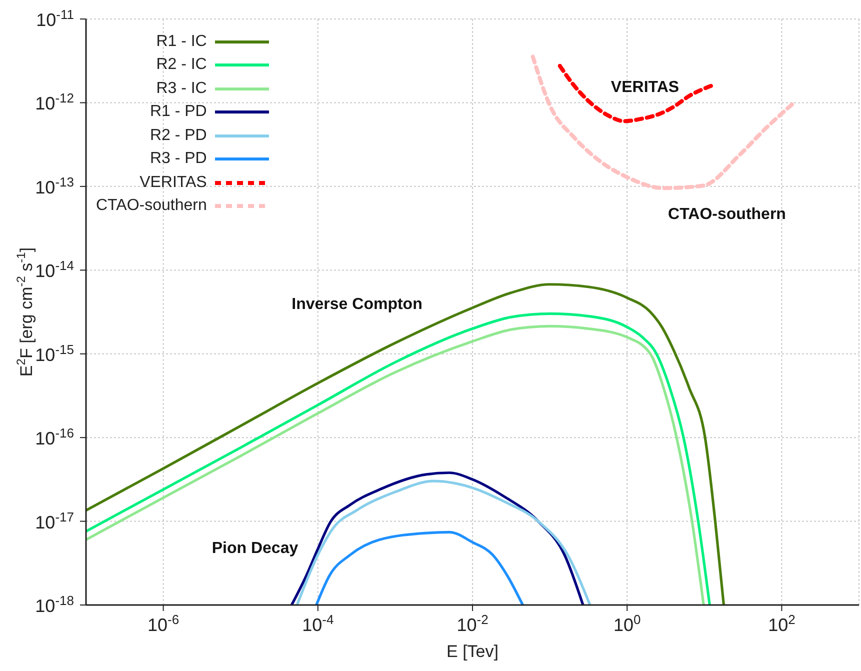 The width and height of the screenshot is (861, 671). What do you see at coordinates (178, 135) in the screenshot?
I see `legend-label: R2 - PD` at bounding box center [178, 135].